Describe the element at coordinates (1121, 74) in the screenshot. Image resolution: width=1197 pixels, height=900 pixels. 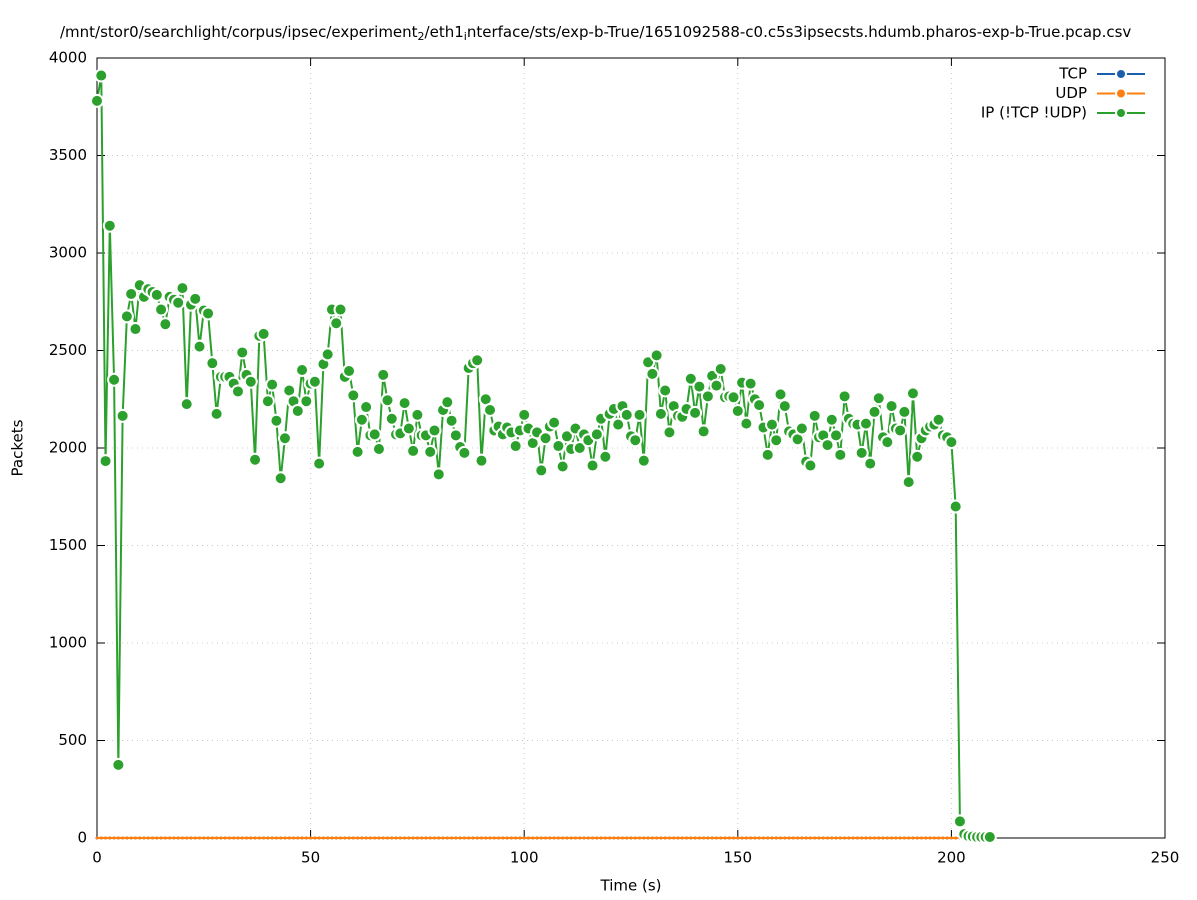
I see `legend-marker` at that location.